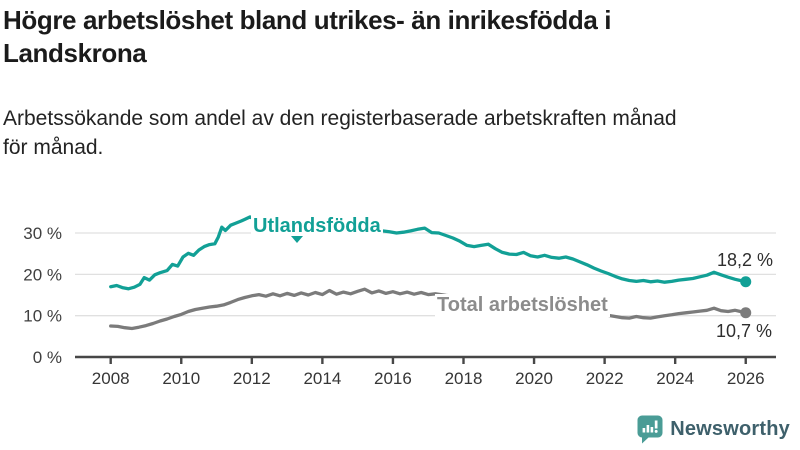  What do you see at coordinates (428, 253) in the screenshot?
I see `series-line-utlandsfodda` at bounding box center [428, 253].